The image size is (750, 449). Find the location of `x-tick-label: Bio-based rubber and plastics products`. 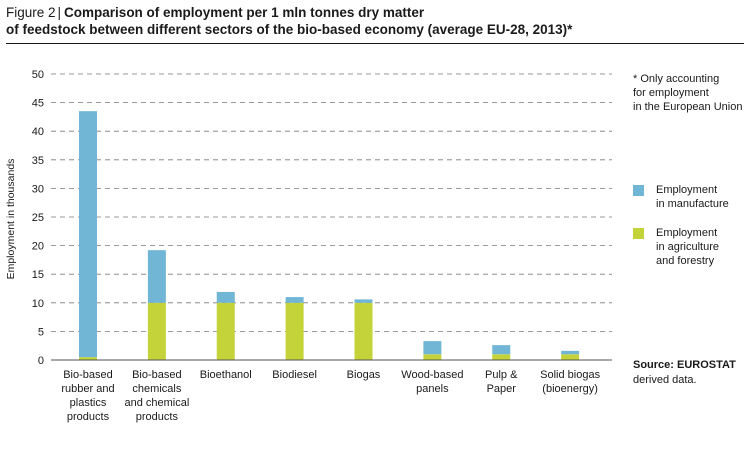

x-tick-label: Bio-based rubber and plastics products is located at coordinates (87, 396).